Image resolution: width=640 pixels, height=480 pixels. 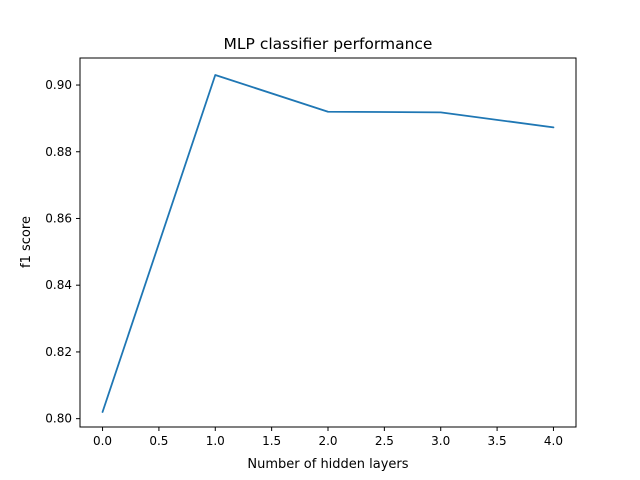 I want to click on chart-title: MLP classifier performance, so click(x=328, y=44).